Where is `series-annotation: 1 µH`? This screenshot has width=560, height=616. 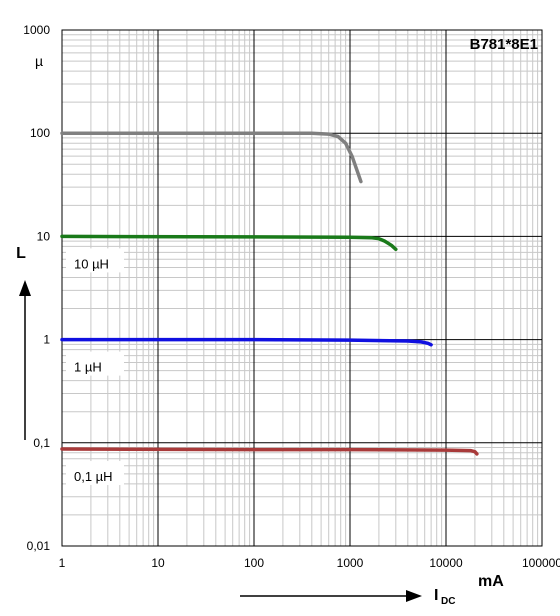 series-annotation: 1 µH is located at coordinates (88, 367).